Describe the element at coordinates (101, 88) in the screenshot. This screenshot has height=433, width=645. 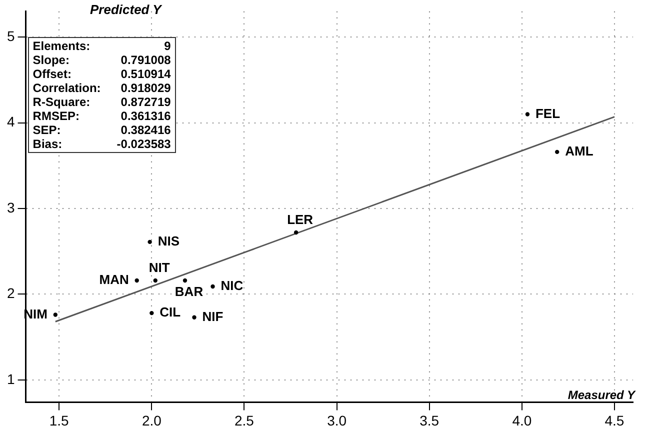
I see `text: Correlation: 0.918029` at that location.